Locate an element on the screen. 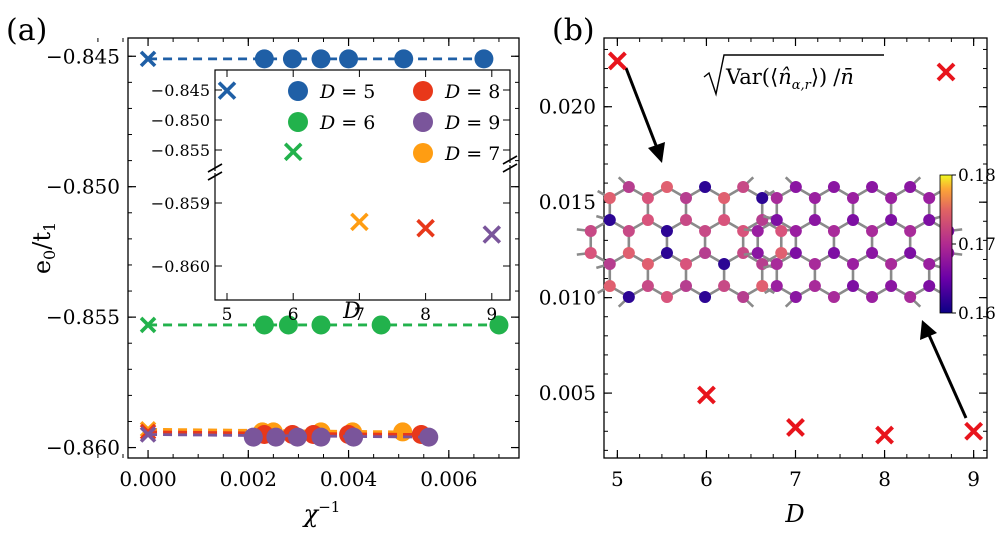 The image size is (997, 538). x-tick-label: 0.000 is located at coordinates (147, 479).